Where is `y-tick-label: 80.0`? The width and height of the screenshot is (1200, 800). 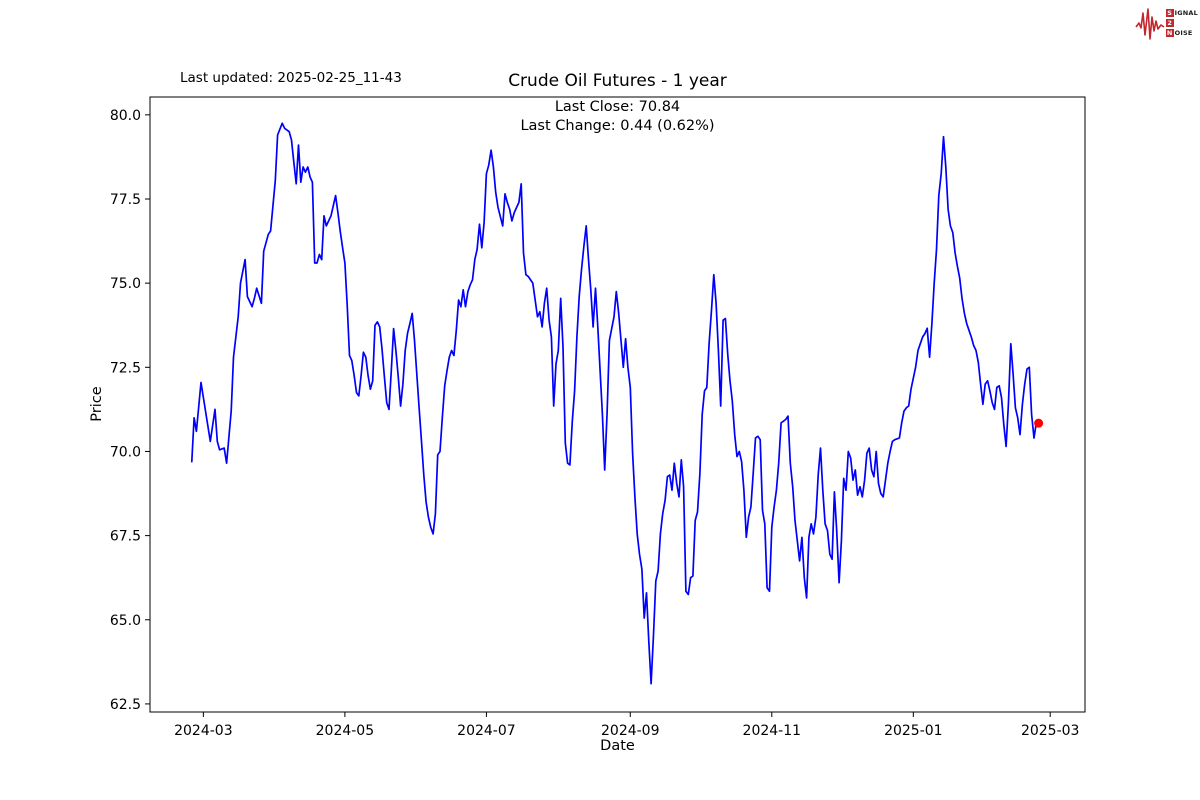
y-tick-label: 80.0 is located at coordinates (125, 116).